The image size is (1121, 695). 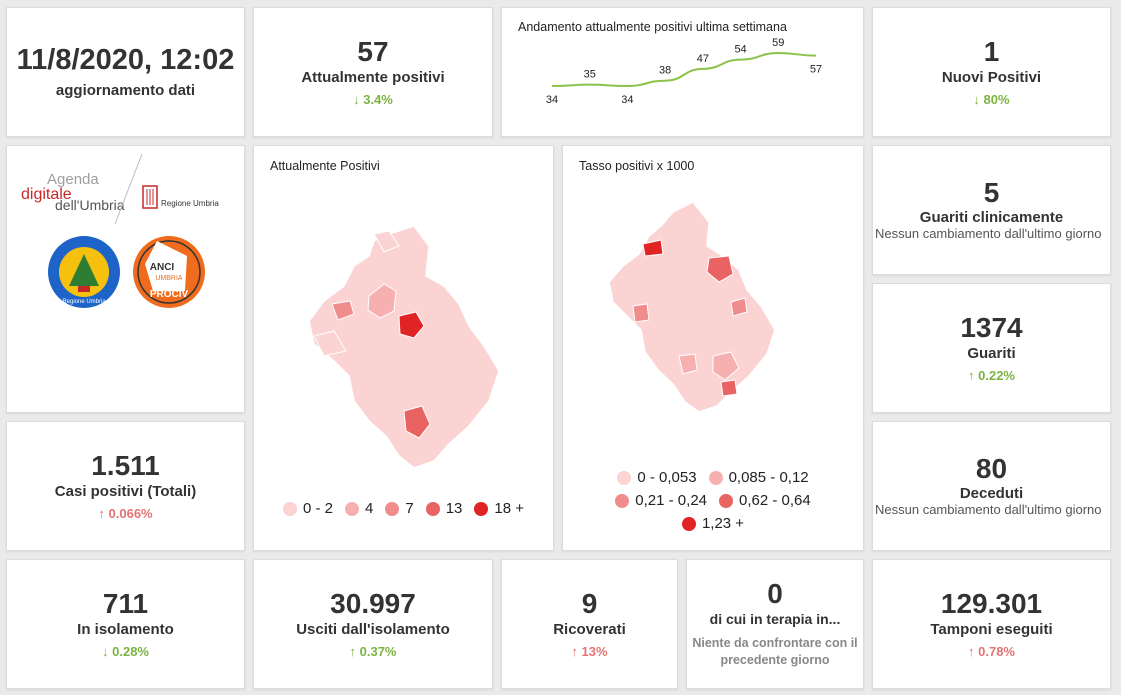 I want to click on casi-totali-delta: ↑ 0.066%, so click(x=125, y=513).